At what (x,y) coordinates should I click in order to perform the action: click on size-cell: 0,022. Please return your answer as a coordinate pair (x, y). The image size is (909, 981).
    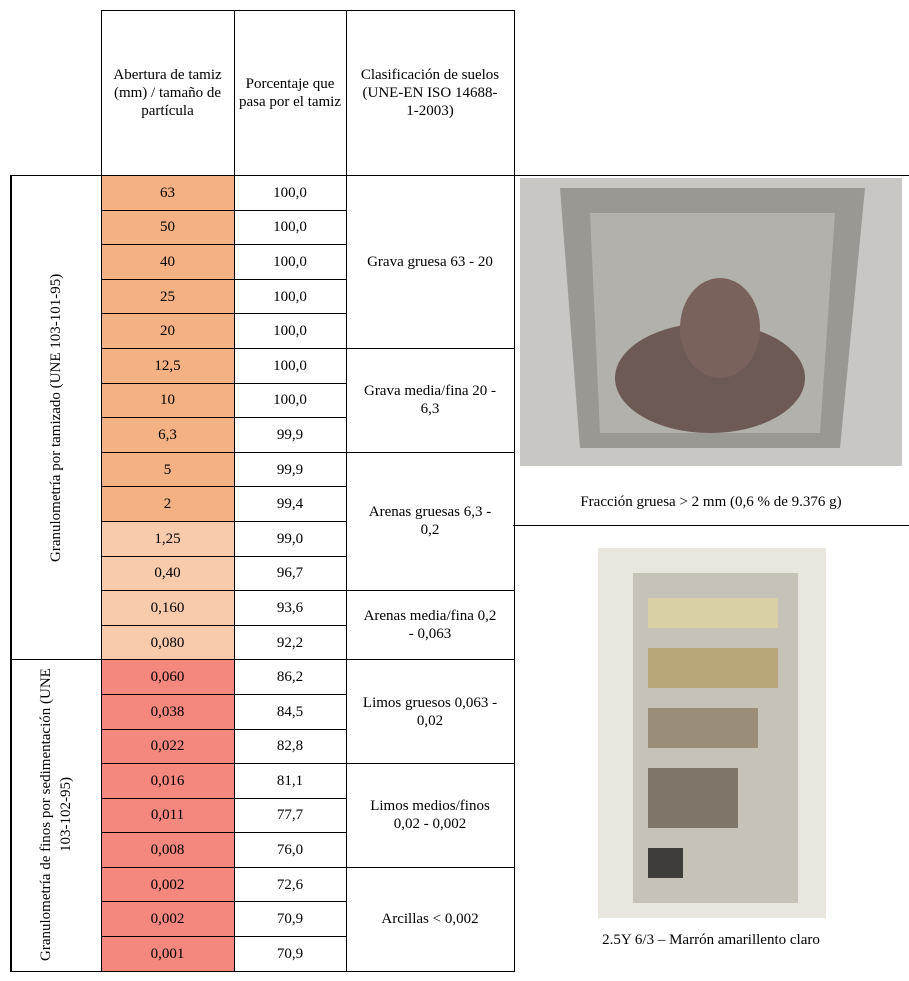
    Looking at the image, I should click on (167, 746).